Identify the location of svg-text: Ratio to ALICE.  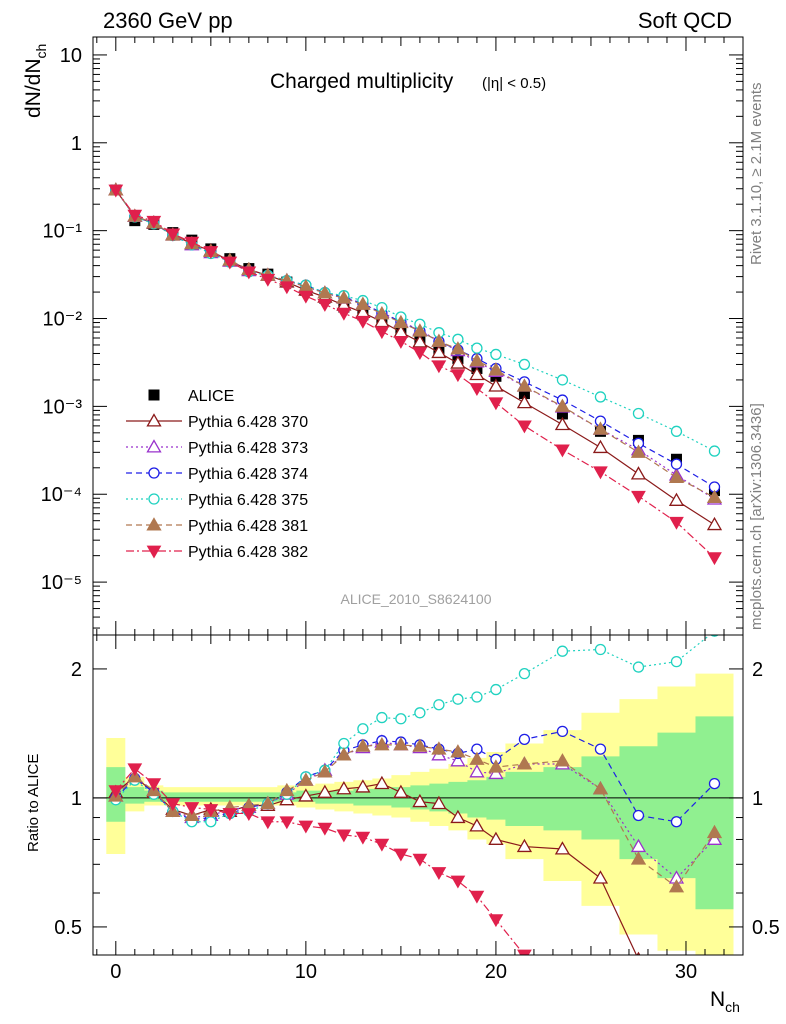
(33, 803).